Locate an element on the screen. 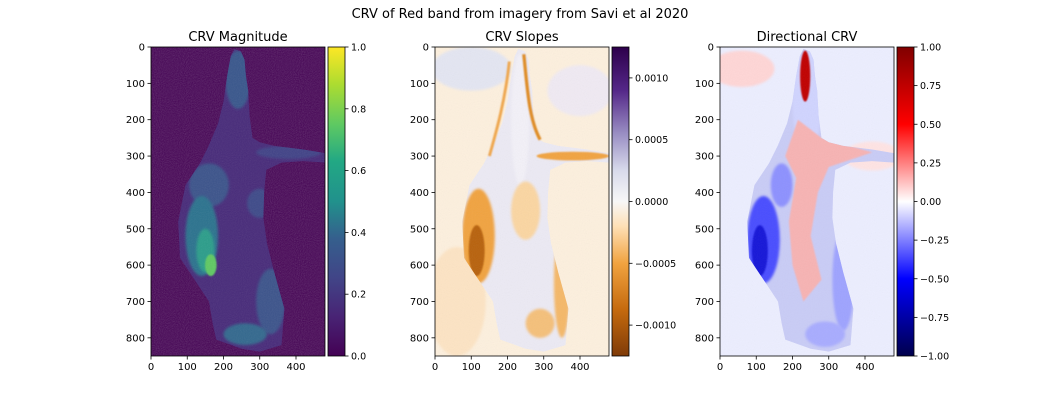 The width and height of the screenshot is (1040, 400). colorbar-tick-label: 0.00 is located at coordinates (930, 202).